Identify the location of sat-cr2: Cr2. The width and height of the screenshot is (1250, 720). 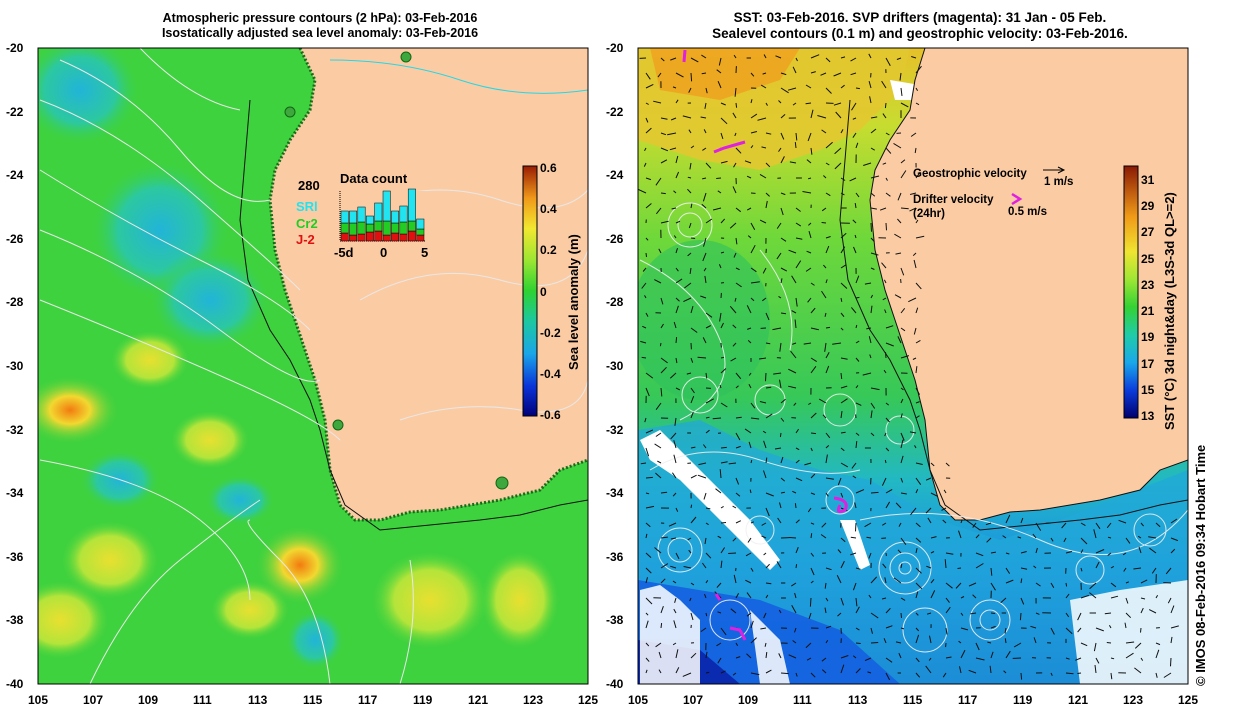
(307, 223).